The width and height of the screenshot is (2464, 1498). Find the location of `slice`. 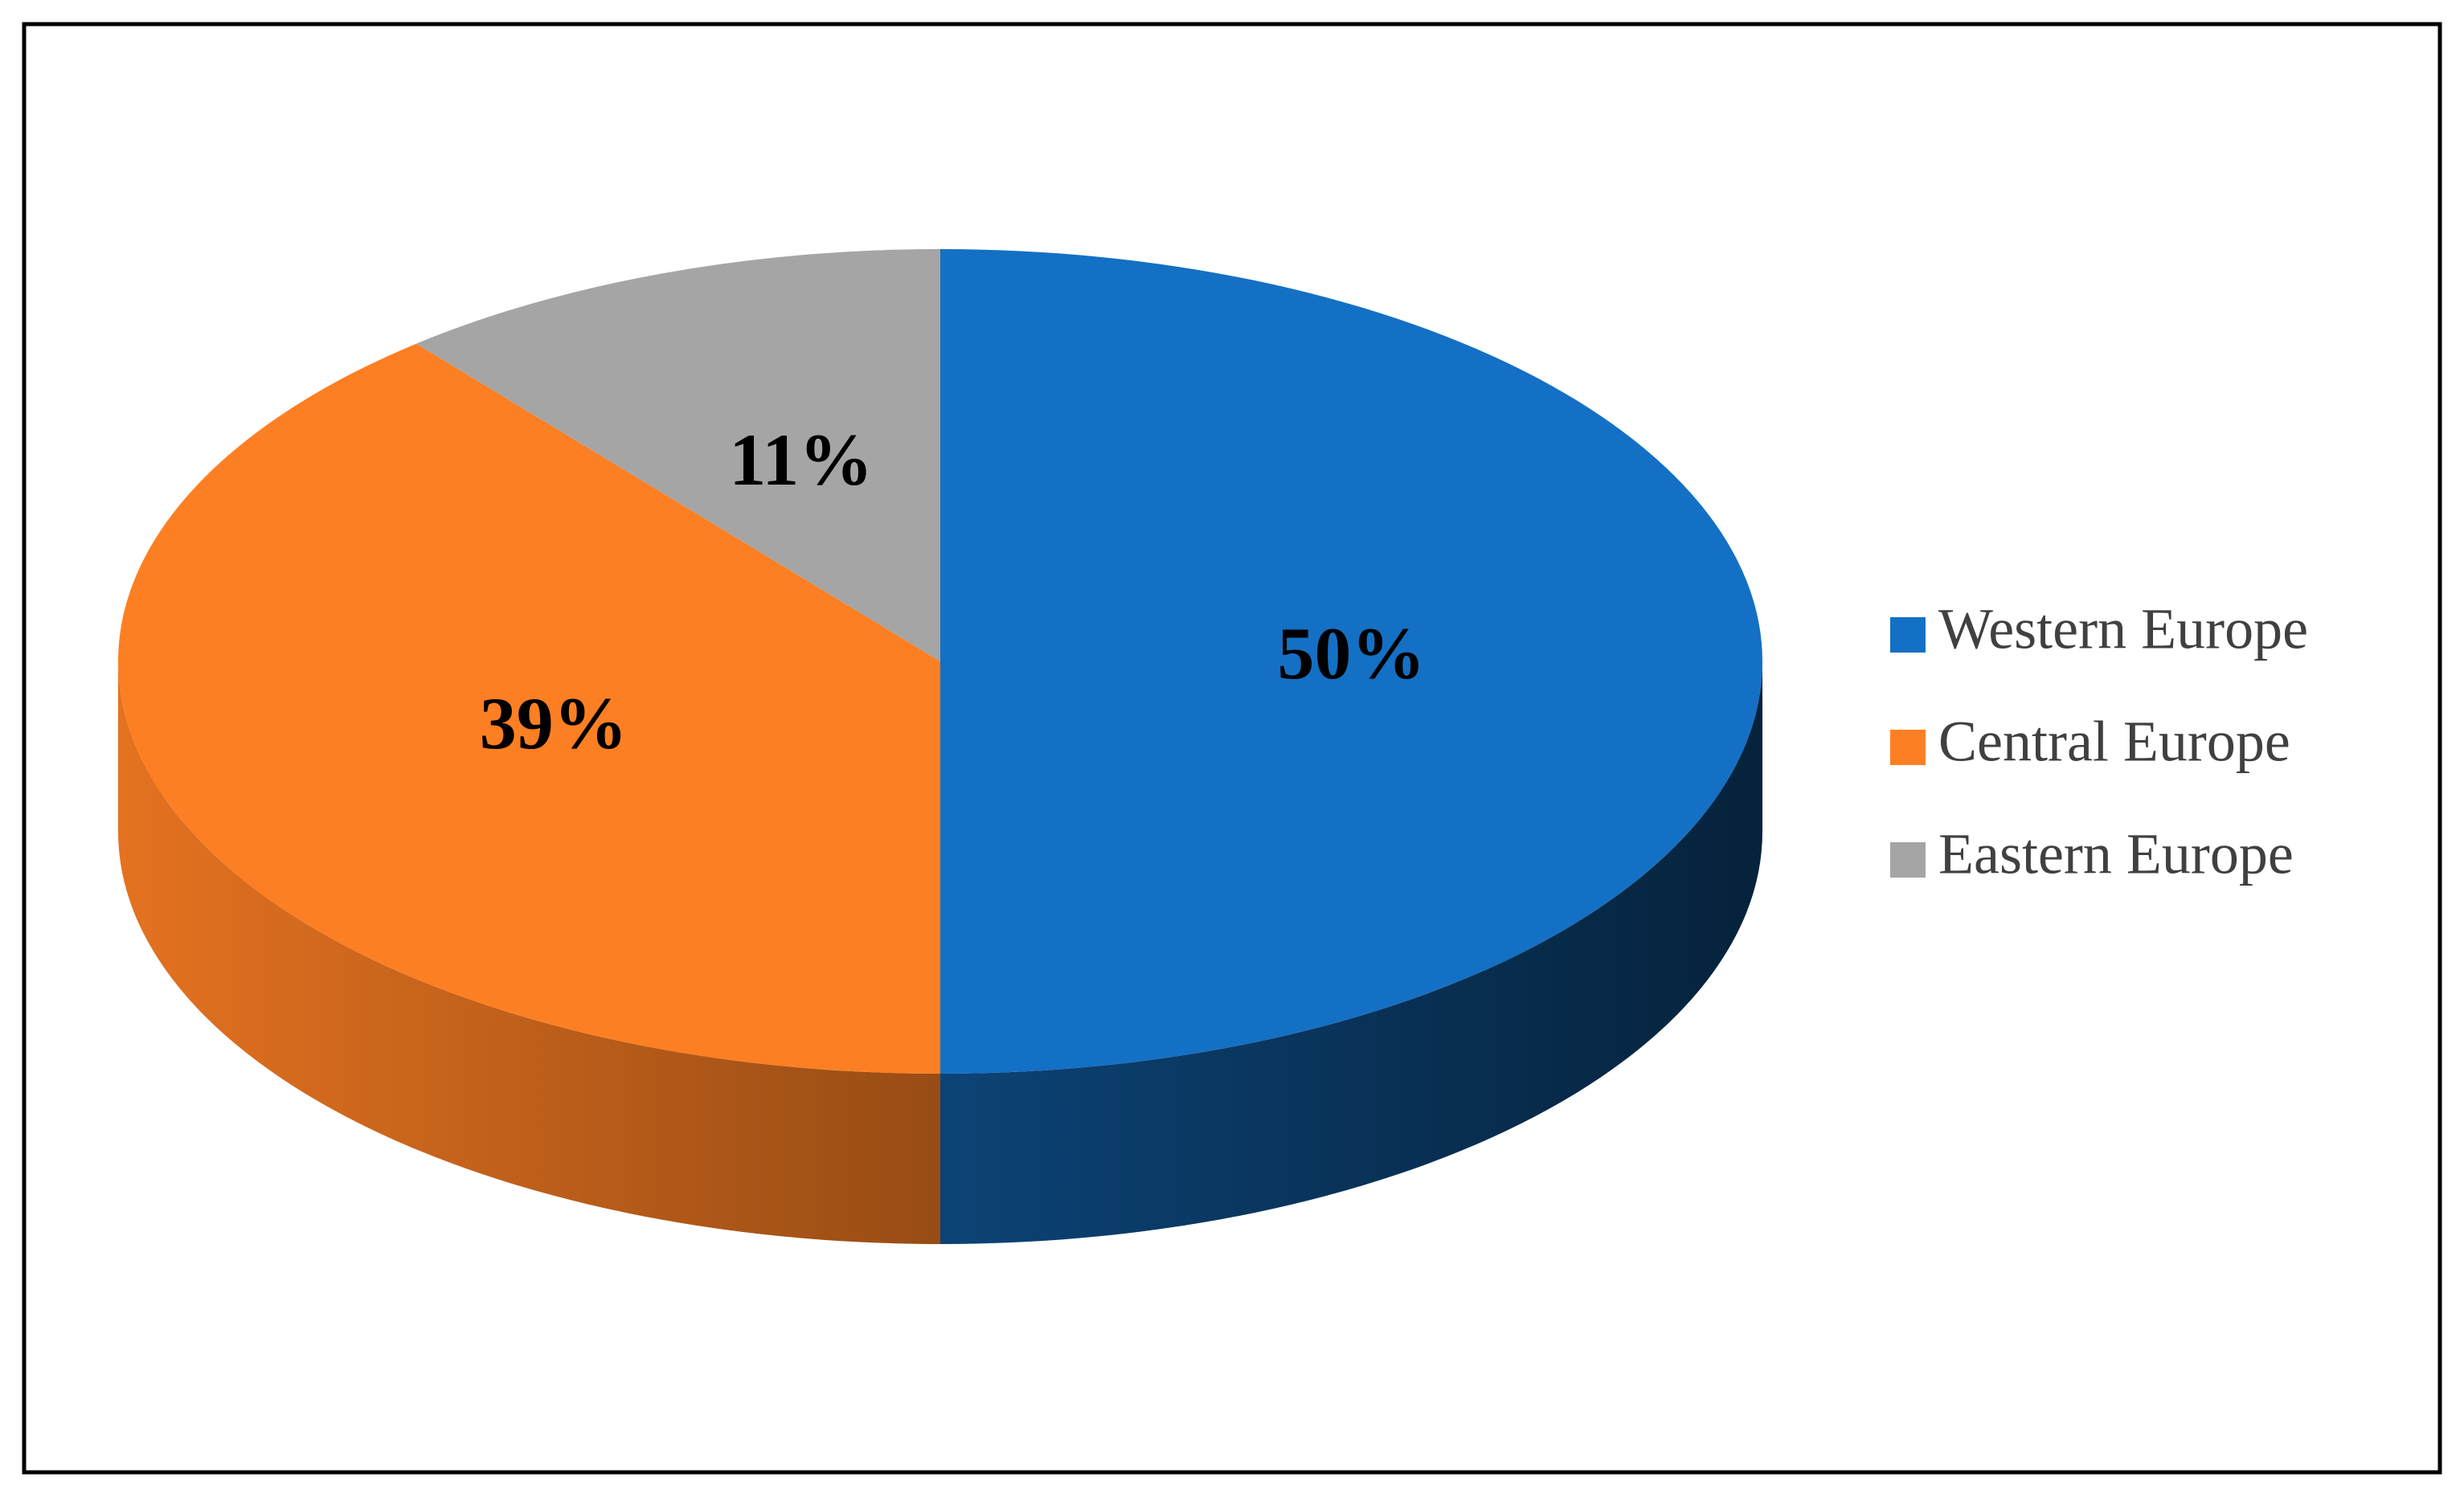

slice is located at coordinates (677, 455).